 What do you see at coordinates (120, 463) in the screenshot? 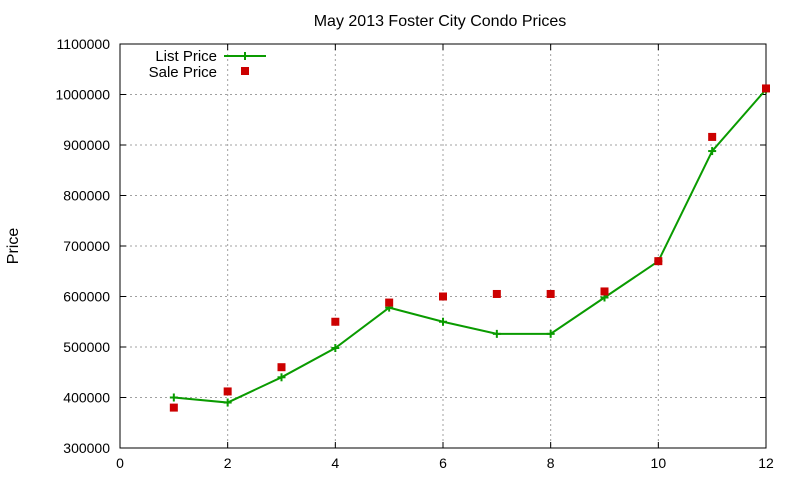
I see `x-tick-label: 0` at bounding box center [120, 463].